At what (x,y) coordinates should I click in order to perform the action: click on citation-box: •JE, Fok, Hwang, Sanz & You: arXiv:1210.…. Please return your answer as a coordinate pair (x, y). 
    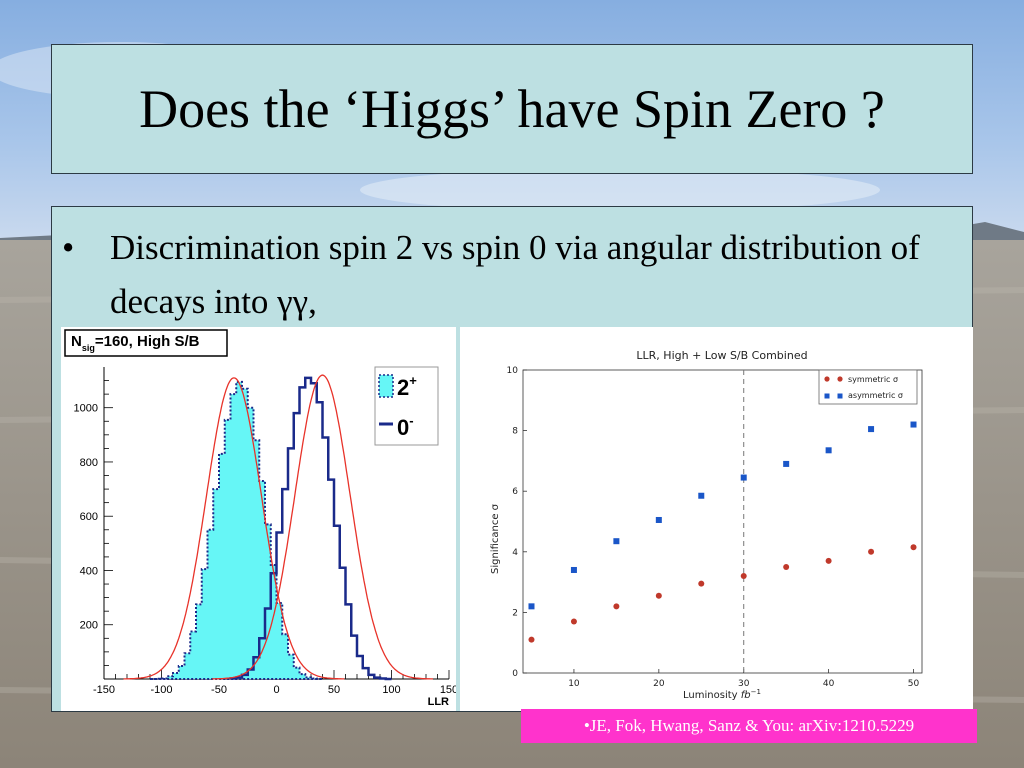
    Looking at the image, I should click on (749, 726).